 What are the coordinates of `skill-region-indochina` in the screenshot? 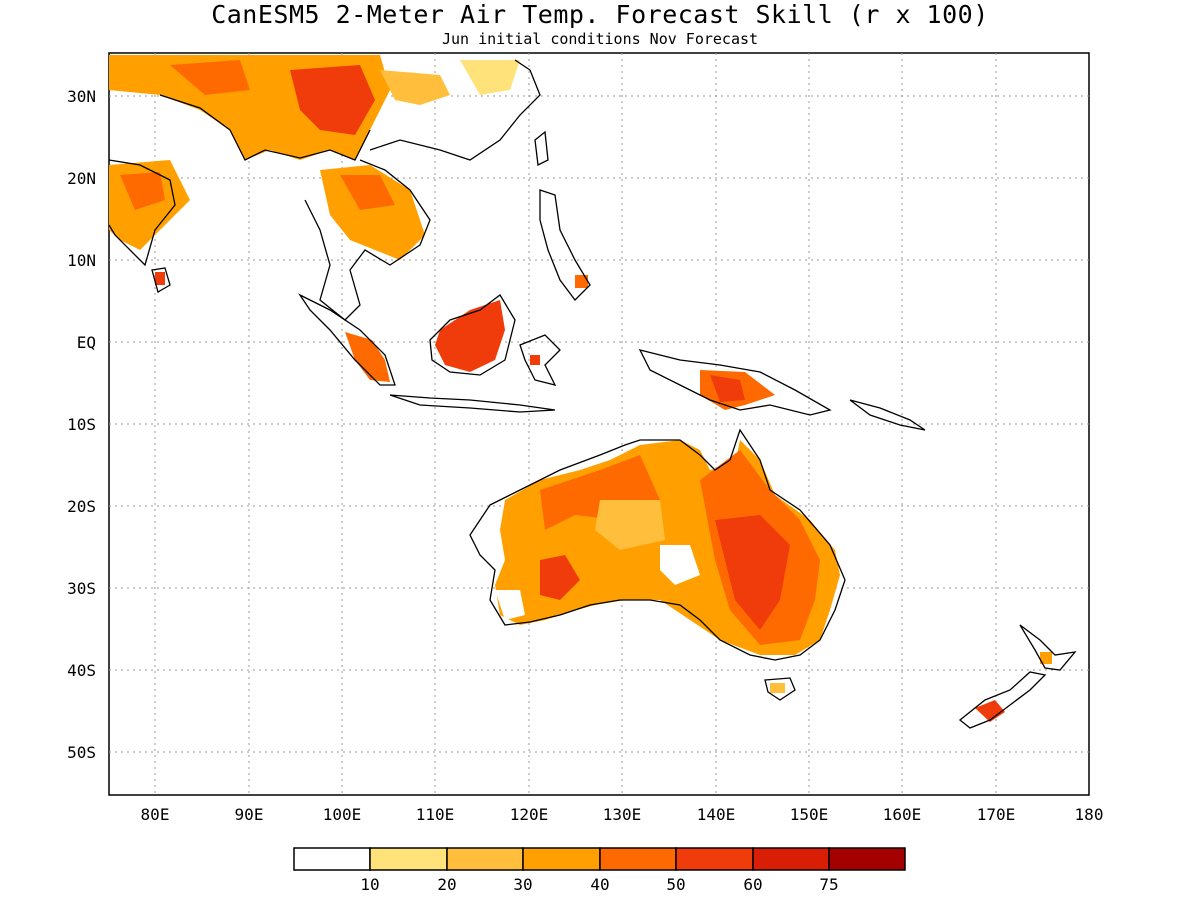 It's located at (372, 212).